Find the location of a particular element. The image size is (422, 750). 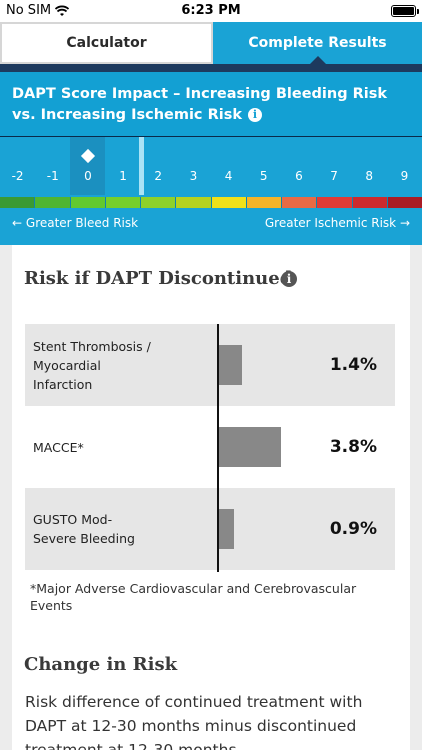

arrow-right-icon: → is located at coordinates (404, 223).